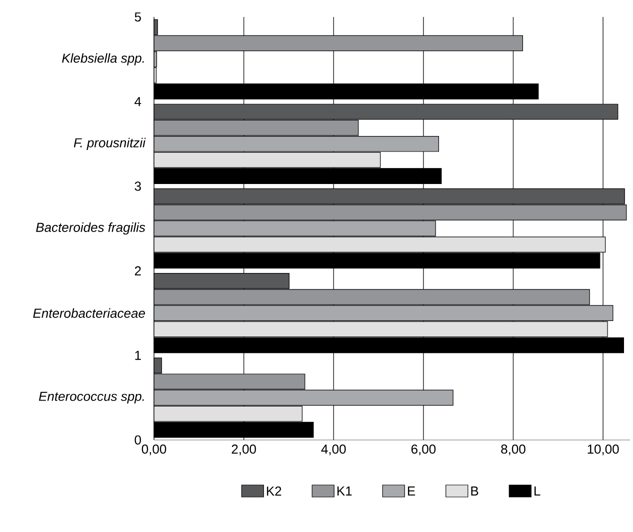 This screenshot has width=633, height=532. I want to click on y-tick-label: Bacteroides fragilis, so click(91, 228).